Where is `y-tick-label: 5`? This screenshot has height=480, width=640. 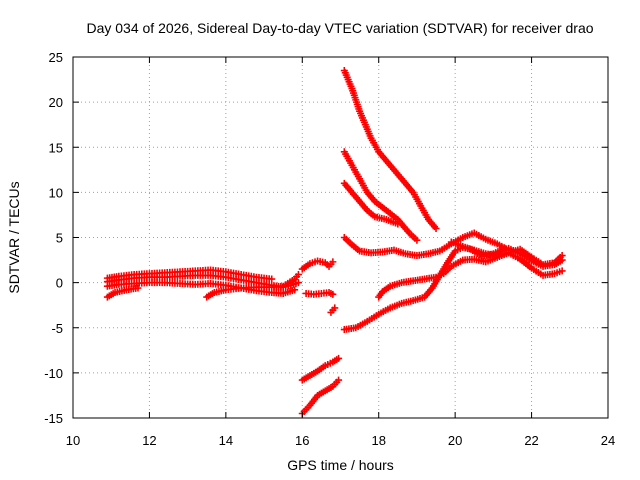 y-tick-label: 5 is located at coordinates (59, 238).